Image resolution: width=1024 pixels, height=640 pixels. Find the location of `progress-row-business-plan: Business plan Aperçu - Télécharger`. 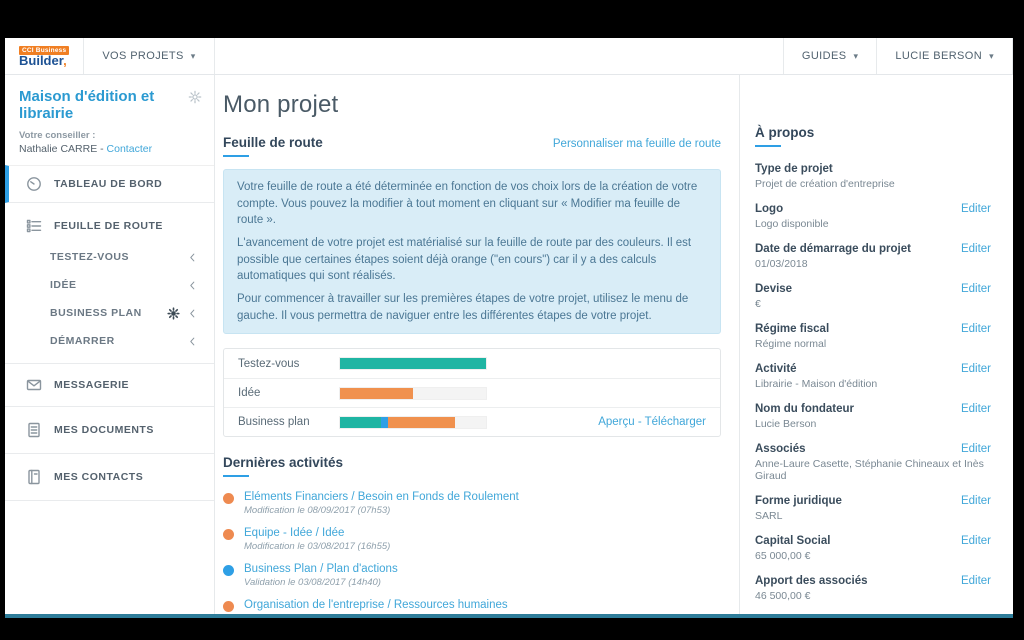

progress-row-business-plan: Business plan Aperçu - Télécharger is located at coordinates (472, 421).